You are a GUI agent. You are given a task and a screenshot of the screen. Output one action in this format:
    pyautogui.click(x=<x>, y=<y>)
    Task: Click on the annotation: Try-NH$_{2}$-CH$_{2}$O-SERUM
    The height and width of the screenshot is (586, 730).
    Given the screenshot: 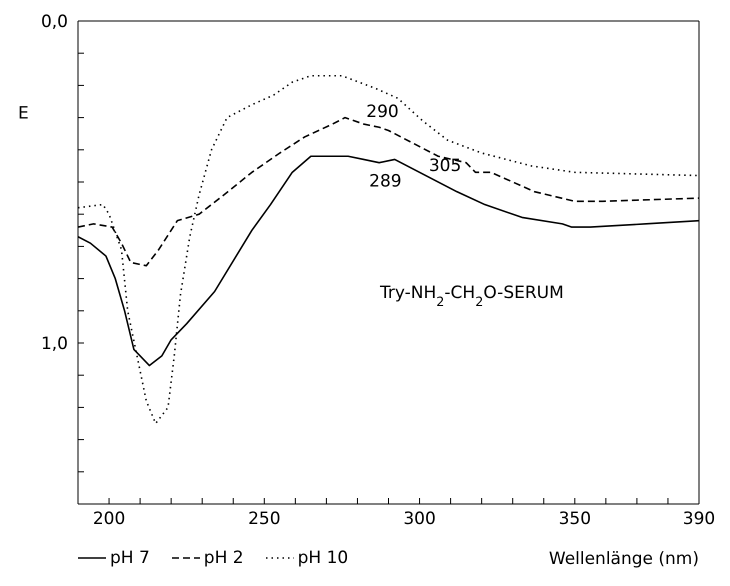 What is the action you would take?
    pyautogui.click(x=471, y=296)
    